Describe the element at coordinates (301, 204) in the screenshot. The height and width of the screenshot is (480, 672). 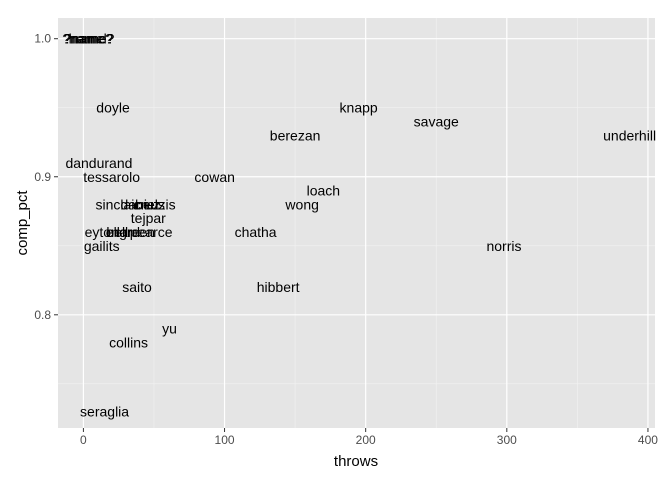
I see `point-label: wong` at that location.